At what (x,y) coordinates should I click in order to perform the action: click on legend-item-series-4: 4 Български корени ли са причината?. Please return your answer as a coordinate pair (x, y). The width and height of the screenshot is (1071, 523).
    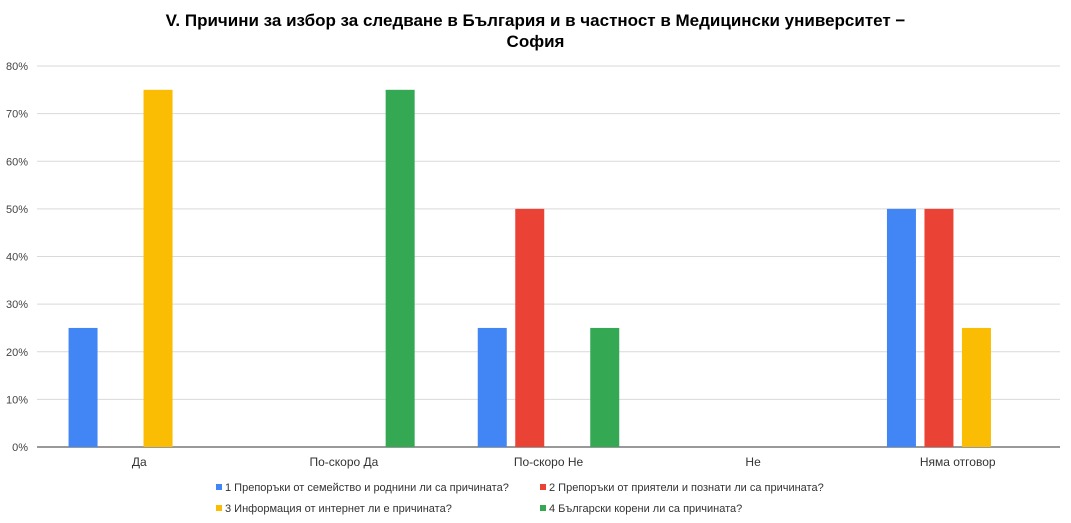
    Looking at the image, I should click on (641, 509).